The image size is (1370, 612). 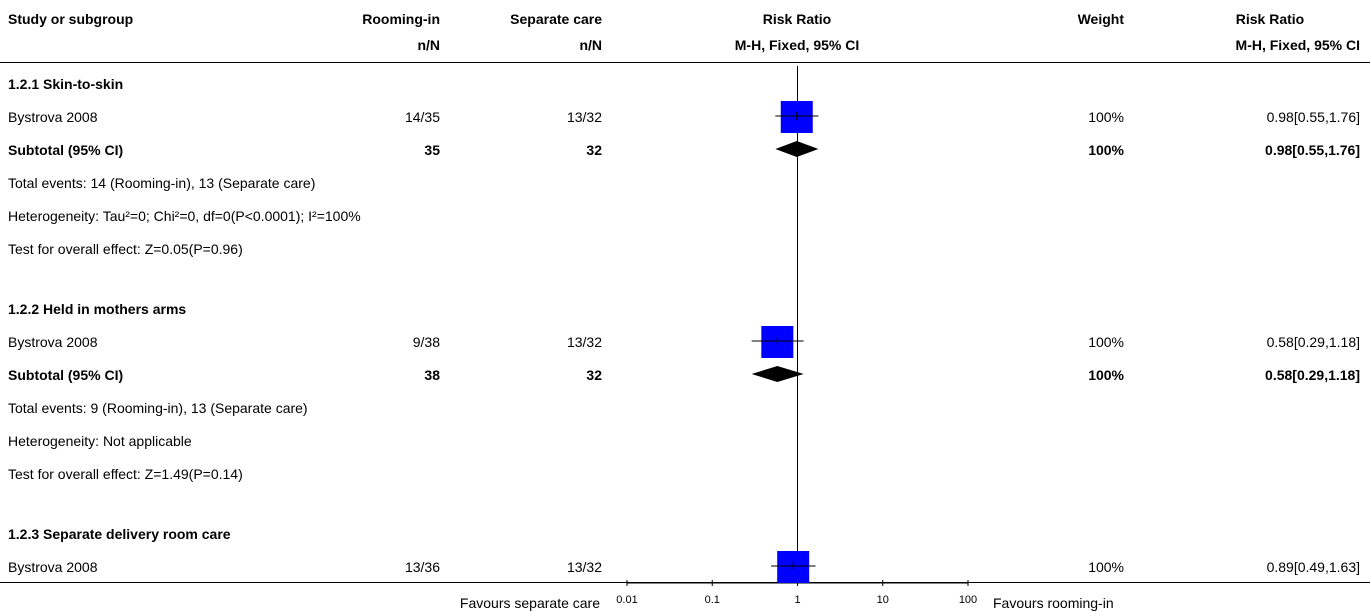 I want to click on col-header-effect: Risk Ratio, so click(x=797, y=19).